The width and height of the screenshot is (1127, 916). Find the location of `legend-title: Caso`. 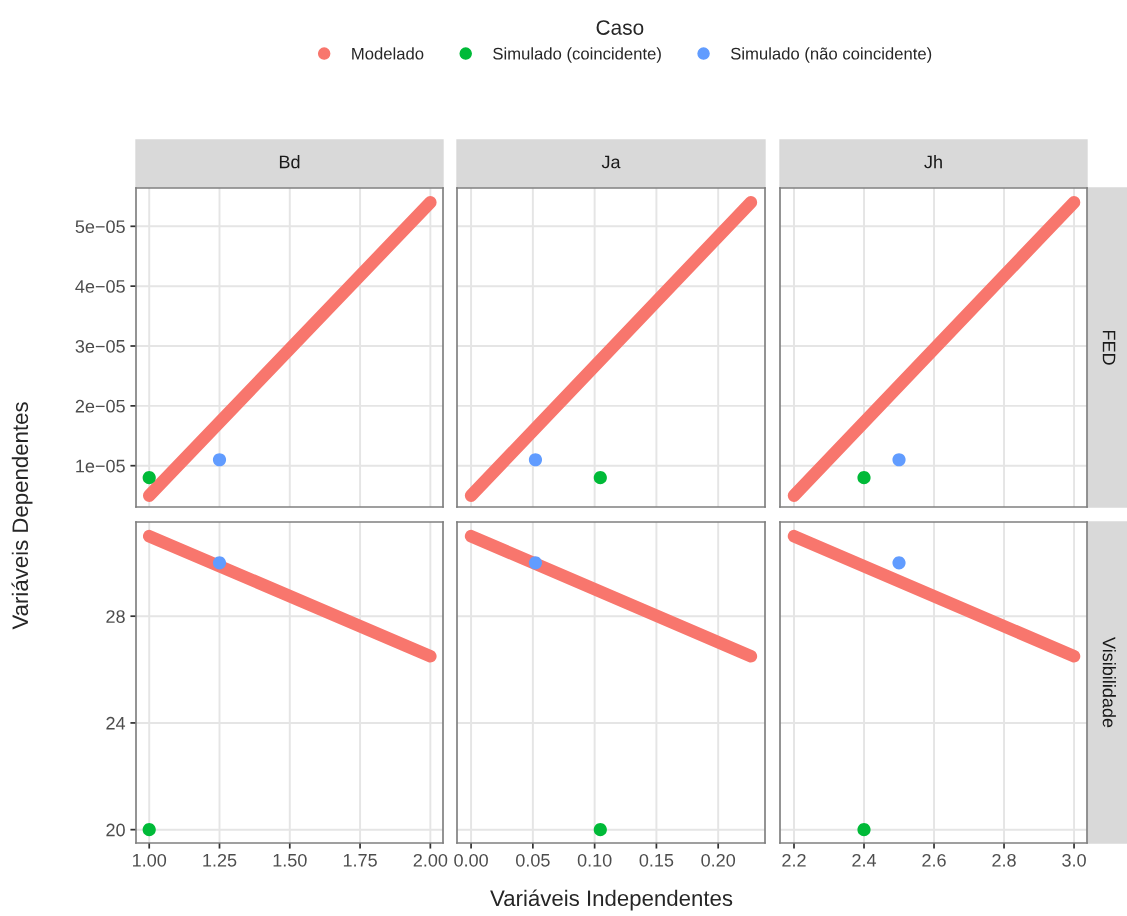

legend-title: Caso is located at coordinates (620, 27).